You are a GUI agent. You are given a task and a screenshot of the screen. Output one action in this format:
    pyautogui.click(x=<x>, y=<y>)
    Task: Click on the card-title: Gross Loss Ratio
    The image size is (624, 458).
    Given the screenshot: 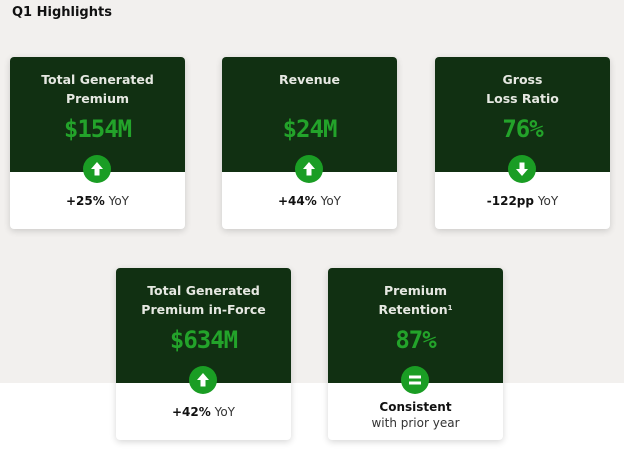 What is the action you would take?
    pyautogui.click(x=522, y=89)
    